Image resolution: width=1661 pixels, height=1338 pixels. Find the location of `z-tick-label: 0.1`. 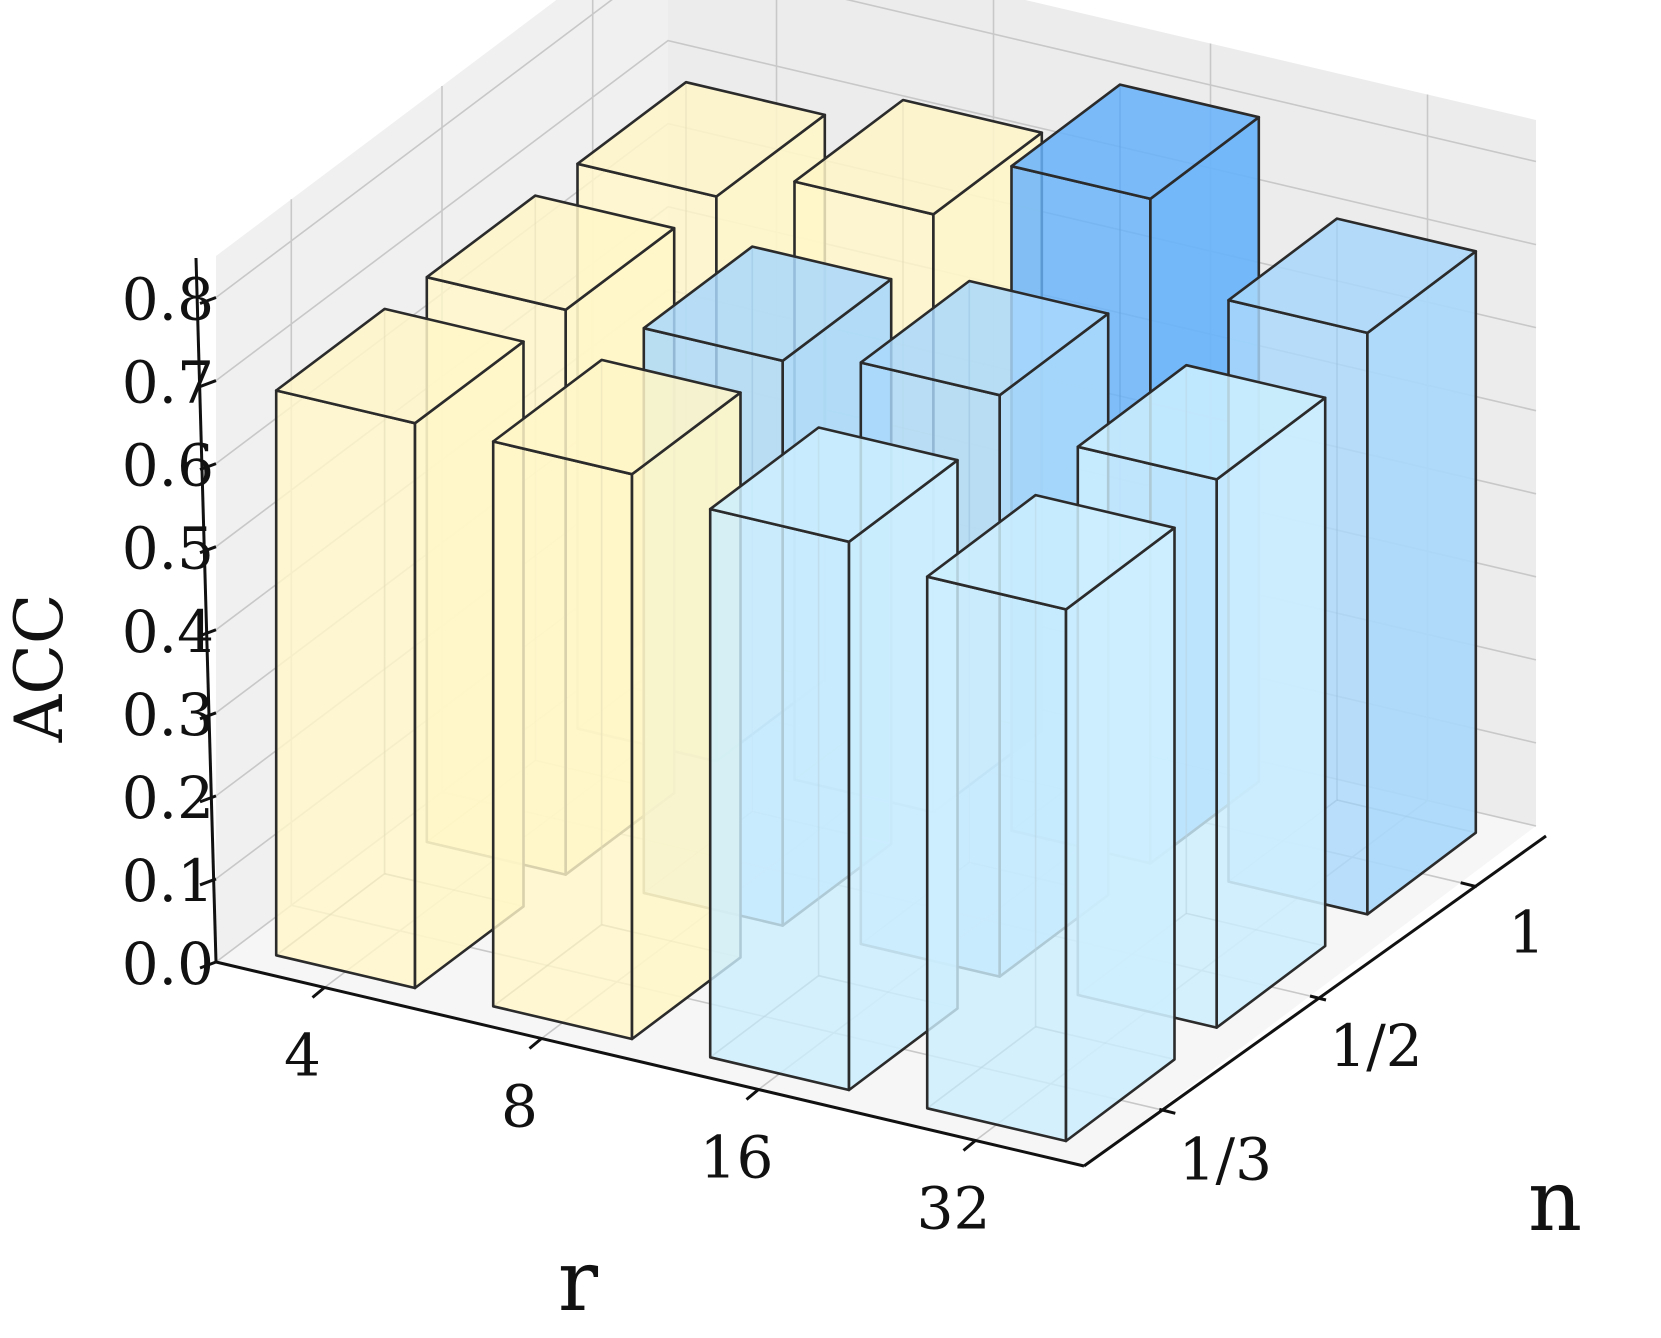

z-tick-label: 0.1 is located at coordinates (168, 881).